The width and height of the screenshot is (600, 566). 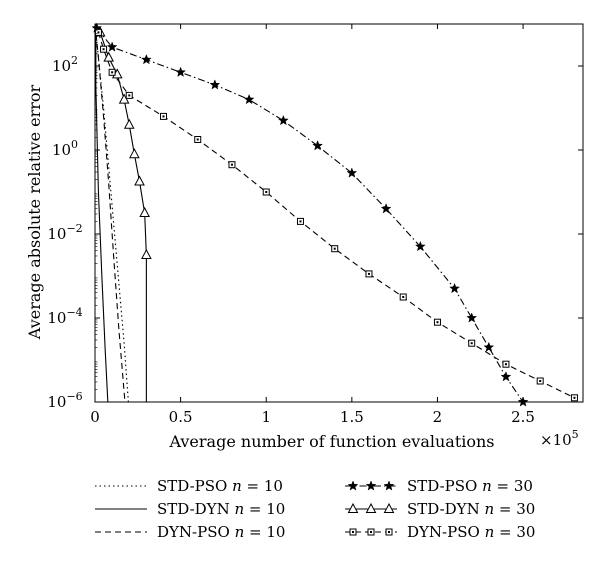 What do you see at coordinates (64, 232) in the screenshot?
I see `y-tick-label: 10⁻²` at bounding box center [64, 232].